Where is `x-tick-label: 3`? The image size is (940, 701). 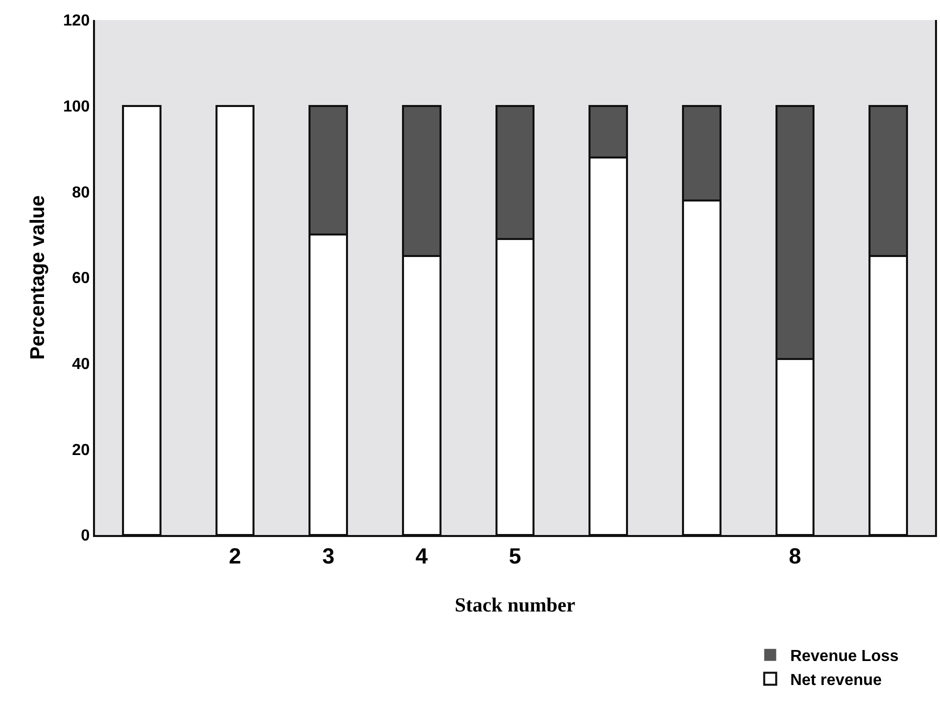
x-tick-label: 3 is located at coordinates (328, 555).